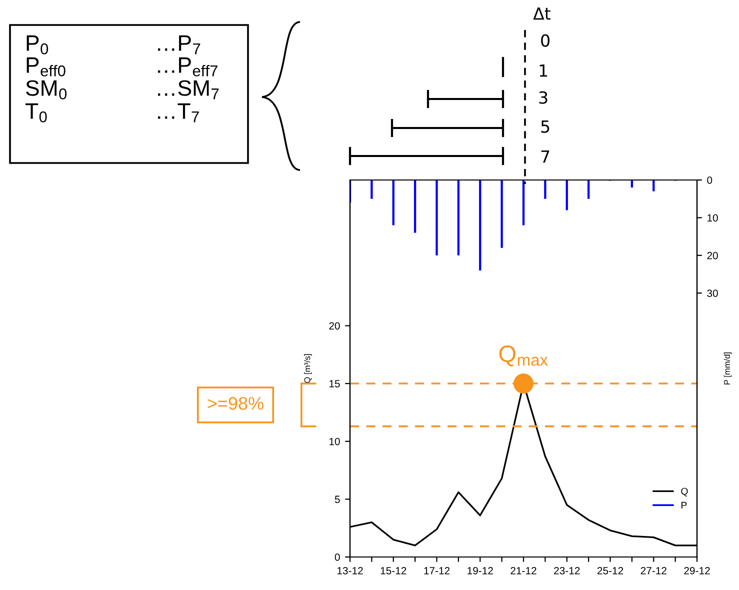  What do you see at coordinates (545, 40) in the screenshot?
I see `text: 0` at bounding box center [545, 40].